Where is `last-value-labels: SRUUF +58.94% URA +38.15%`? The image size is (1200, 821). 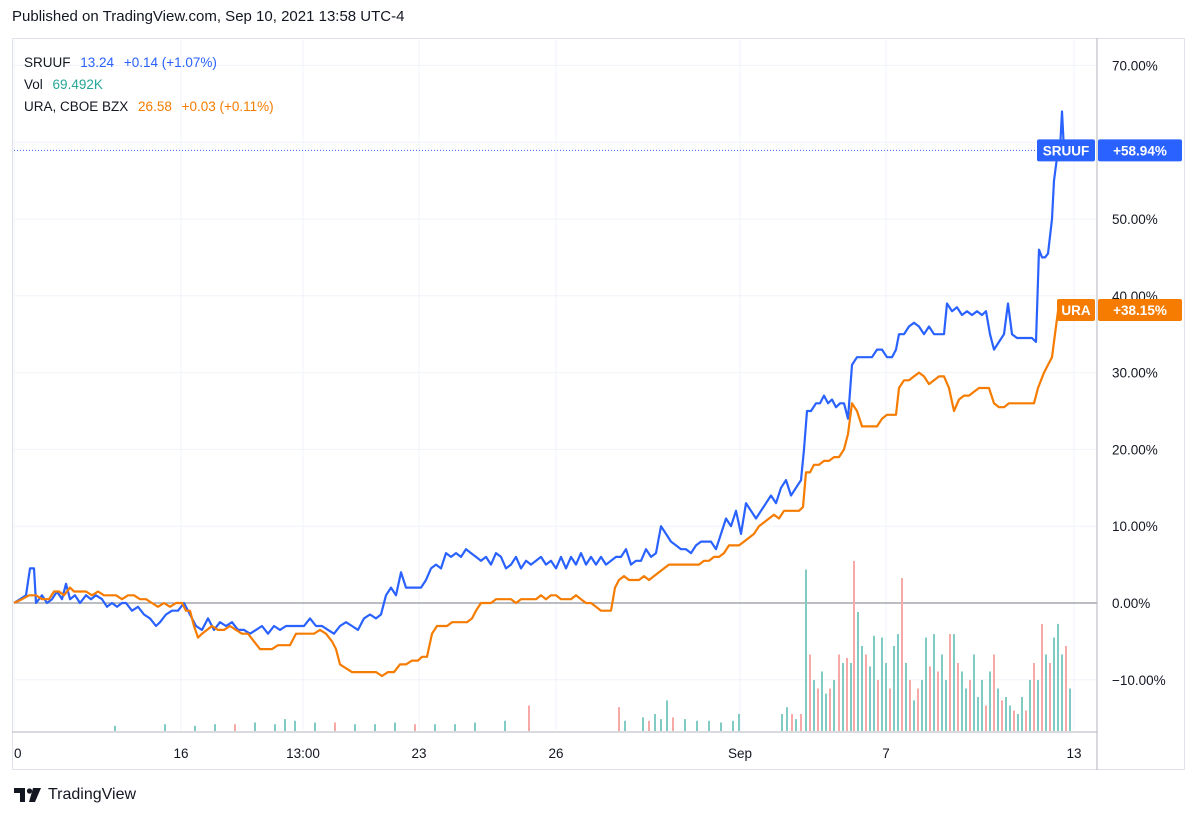
last-value-labels: SRUUF +58.94% URA +38.15% is located at coordinates (1109, 230).